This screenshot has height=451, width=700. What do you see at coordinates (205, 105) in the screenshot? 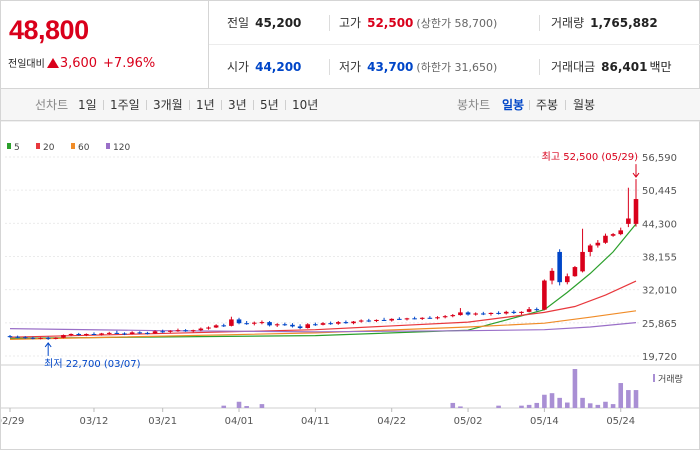
I see `period-1y-button: 1년` at bounding box center [205, 105].